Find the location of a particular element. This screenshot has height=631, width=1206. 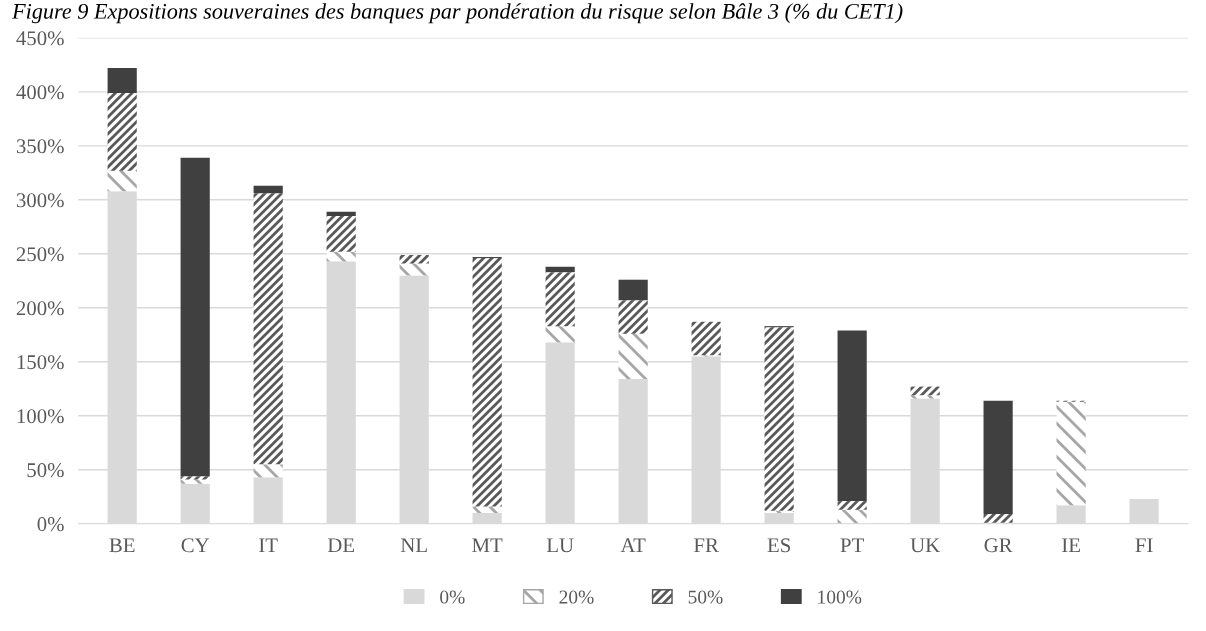

x-tick-label: BE is located at coordinates (122, 545).